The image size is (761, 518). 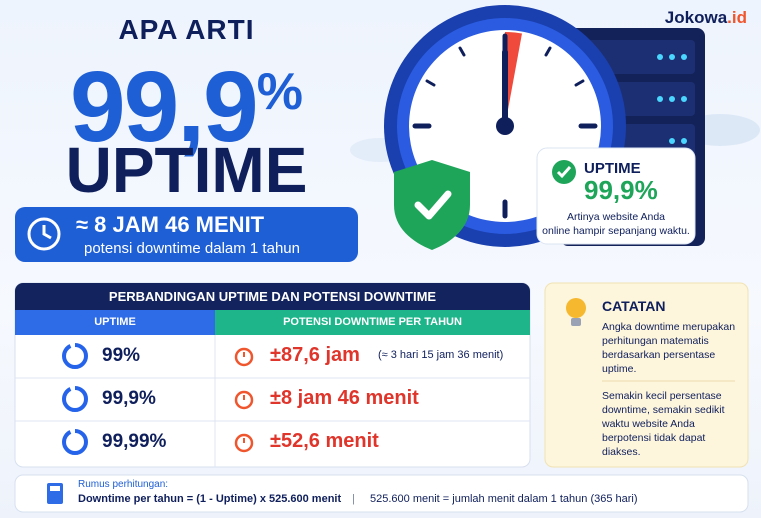 I want to click on uptime-value: 99%, so click(x=121, y=355).